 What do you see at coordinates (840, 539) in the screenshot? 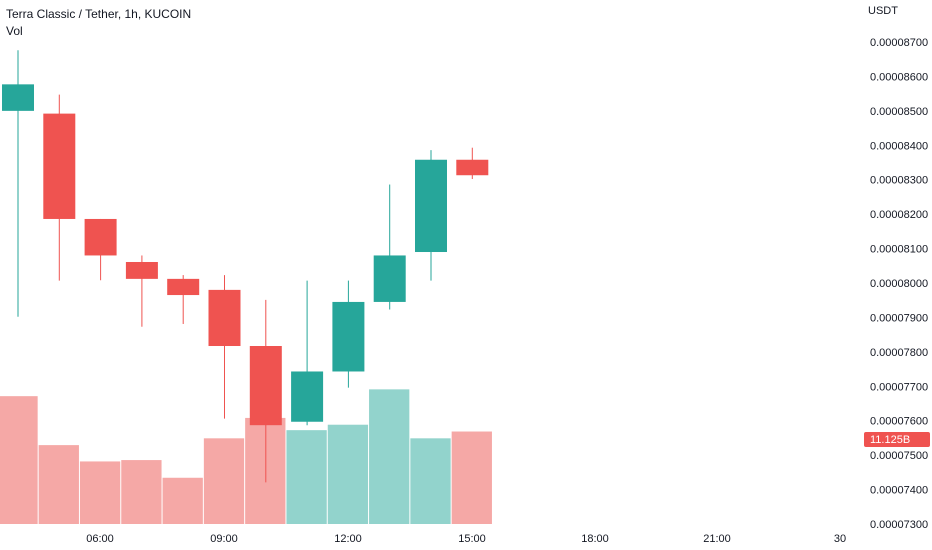
I see `time-tick-label: 30` at bounding box center [840, 539].